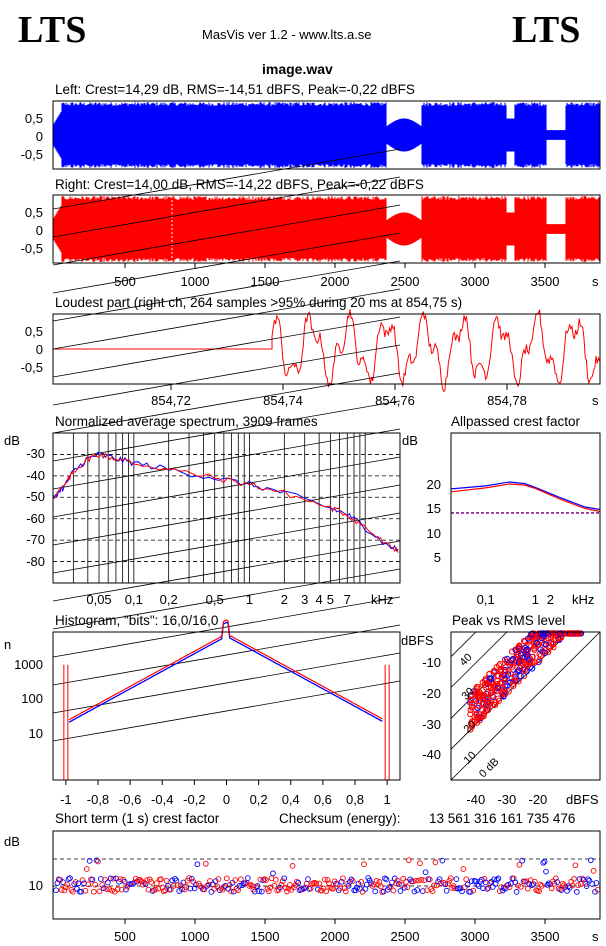 The image size is (606, 946). What do you see at coordinates (546, 30) in the screenshot?
I see `logo-right: LTS` at bounding box center [546, 30].